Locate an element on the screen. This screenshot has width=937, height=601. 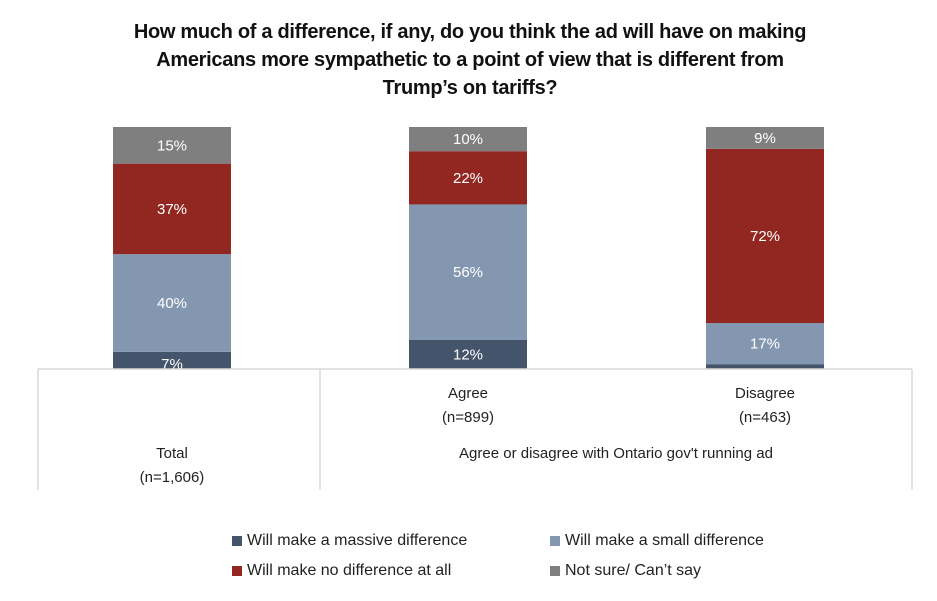
data-label-agree-massive: 12% is located at coordinates (468, 354).